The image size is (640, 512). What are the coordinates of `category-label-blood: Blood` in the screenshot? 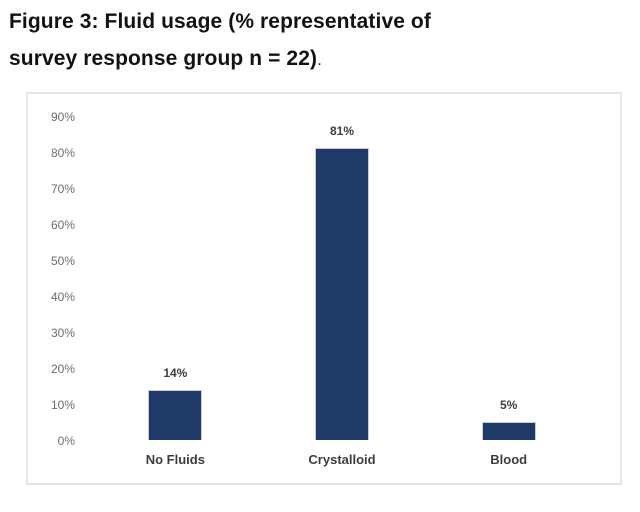 It's located at (509, 459).